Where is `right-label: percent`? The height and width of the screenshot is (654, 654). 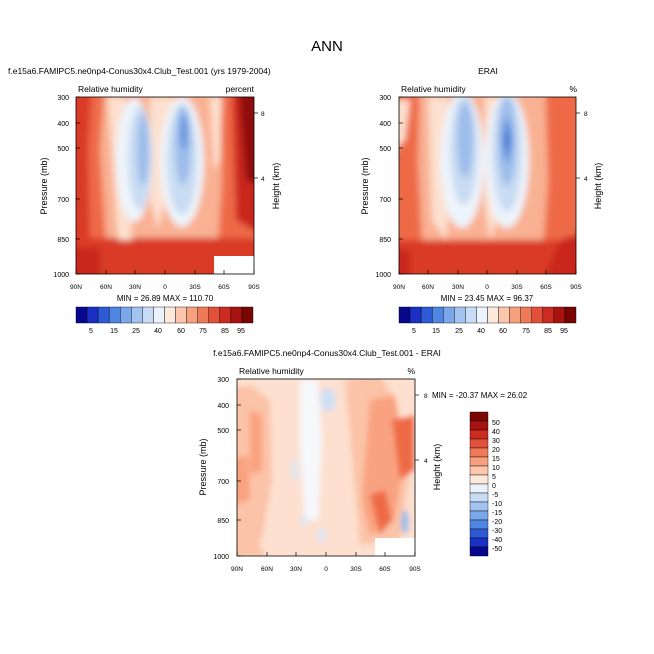
right-label: percent is located at coordinates (240, 89).